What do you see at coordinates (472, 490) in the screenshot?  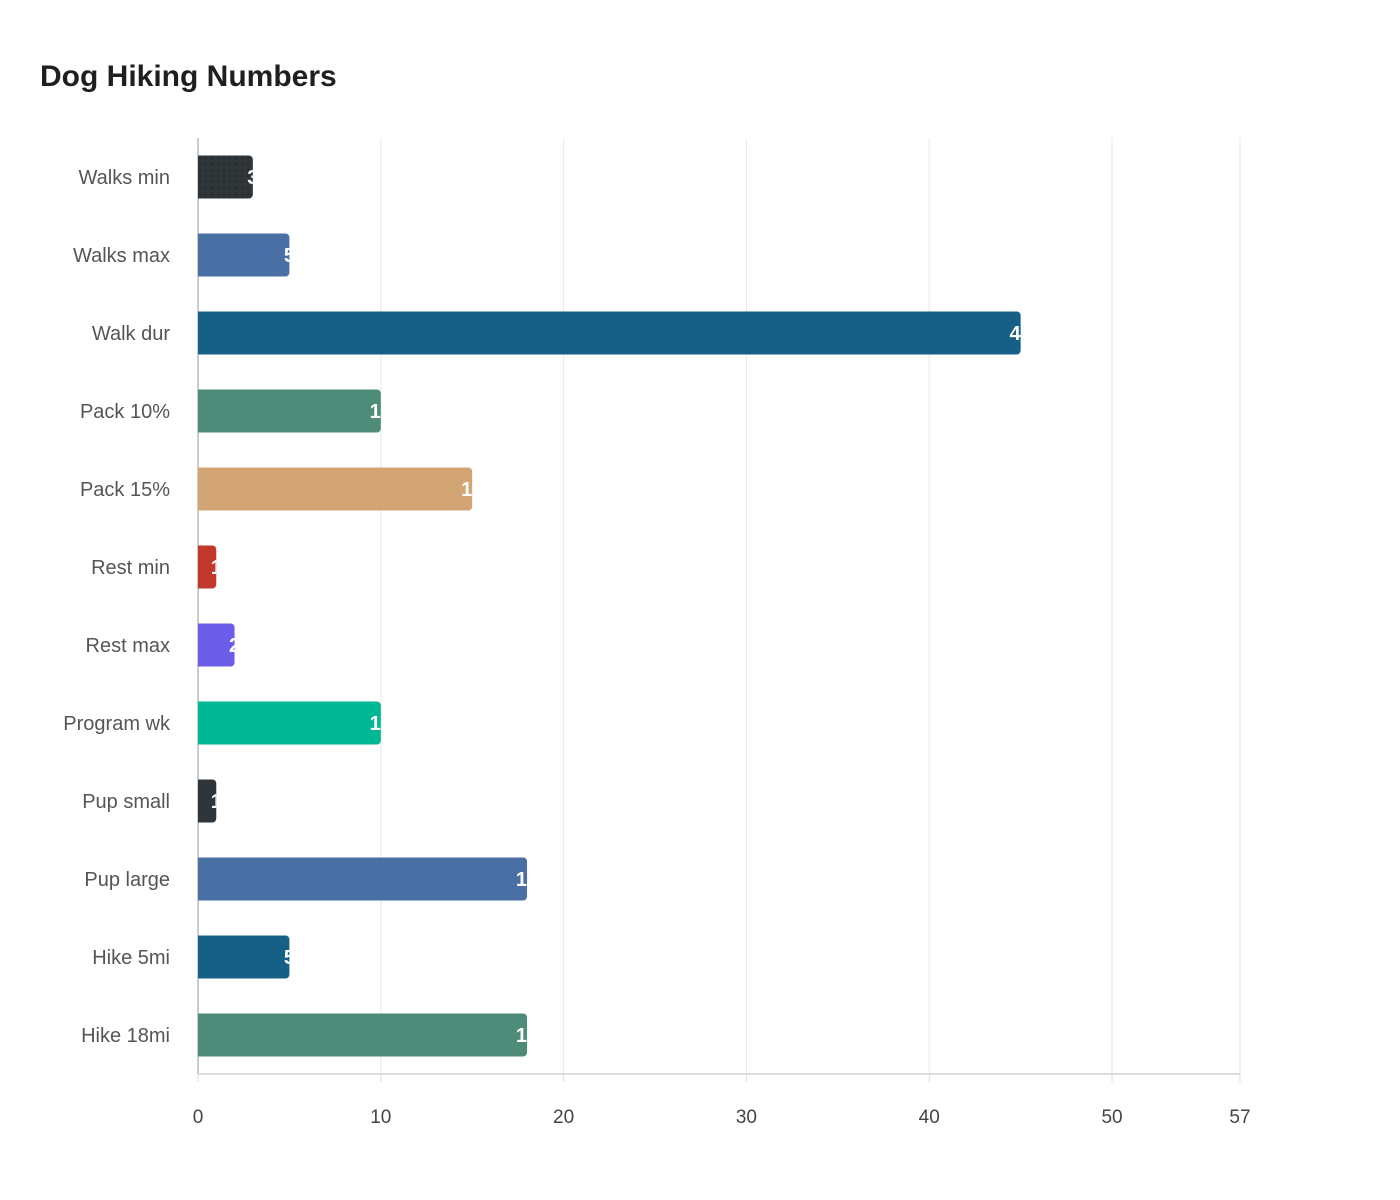 I see `bar-value-label: 15` at bounding box center [472, 490].